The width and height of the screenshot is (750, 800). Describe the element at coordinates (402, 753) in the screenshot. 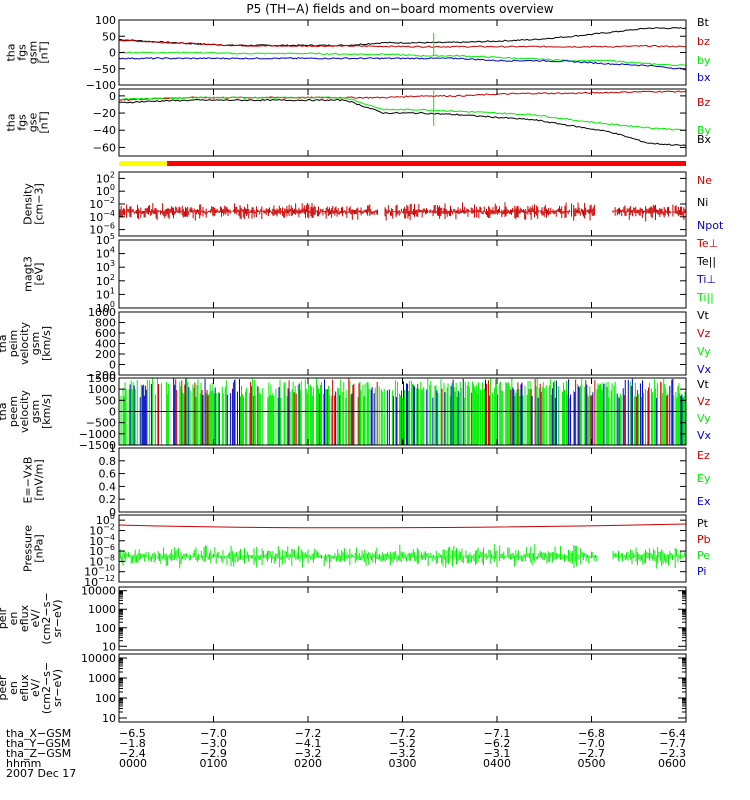

I see `xaxis-value: −3.2` at that location.